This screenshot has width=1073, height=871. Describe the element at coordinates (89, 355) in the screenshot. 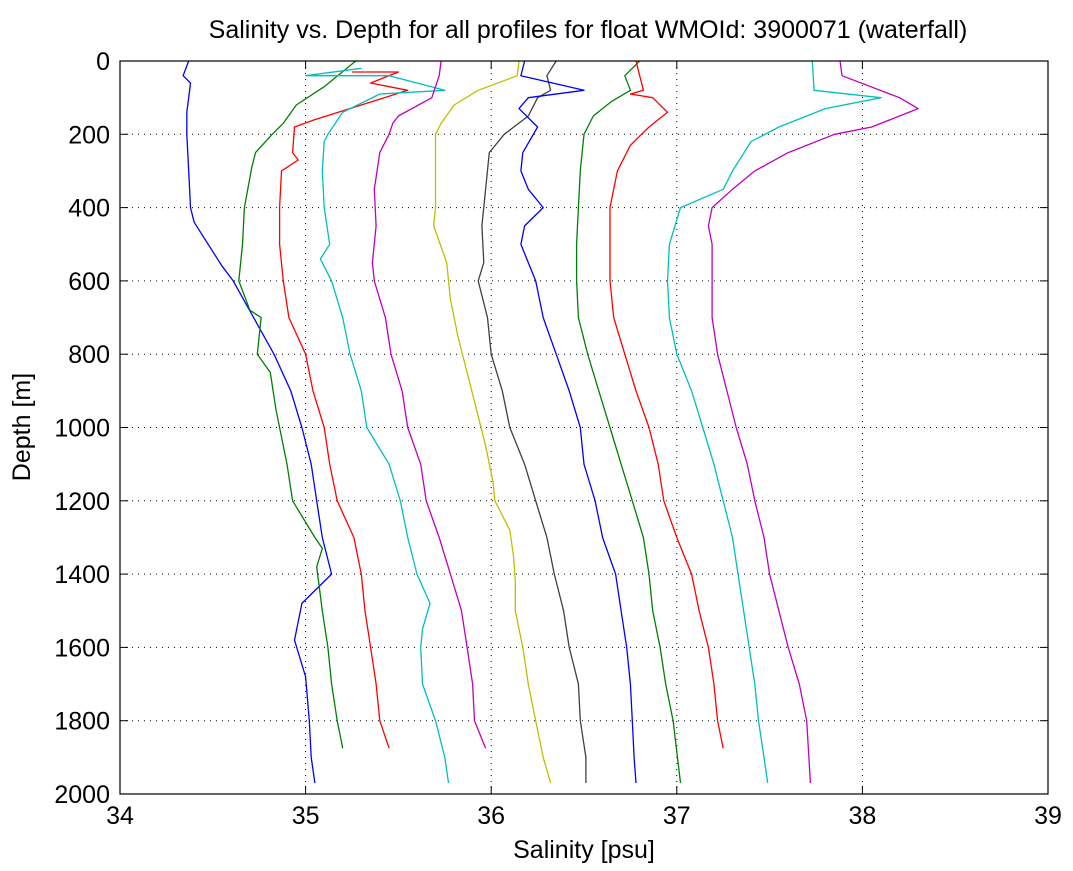

I see `y-tick-label: 800` at that location.